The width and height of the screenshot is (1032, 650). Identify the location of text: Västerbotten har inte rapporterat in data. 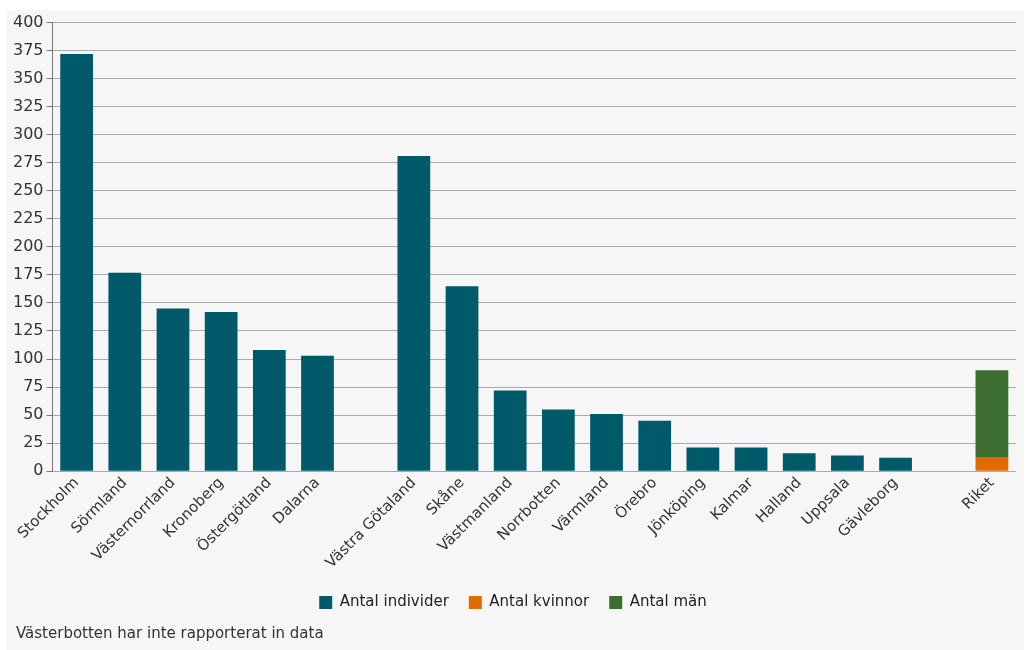
(170, 633).